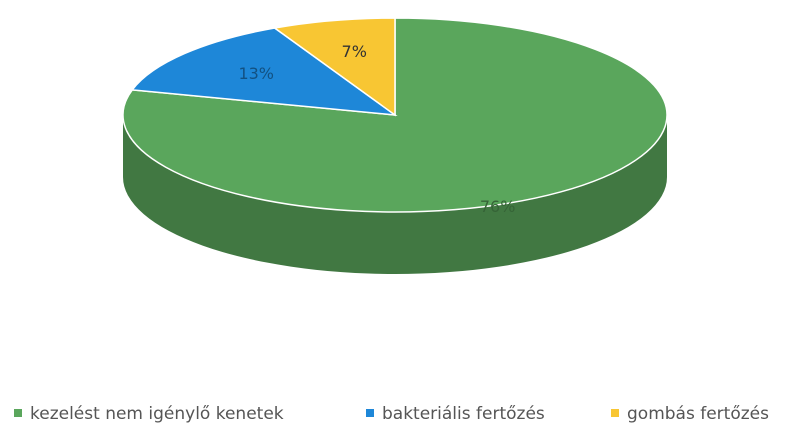  I want to click on data-label: 76%, so click(498, 206).